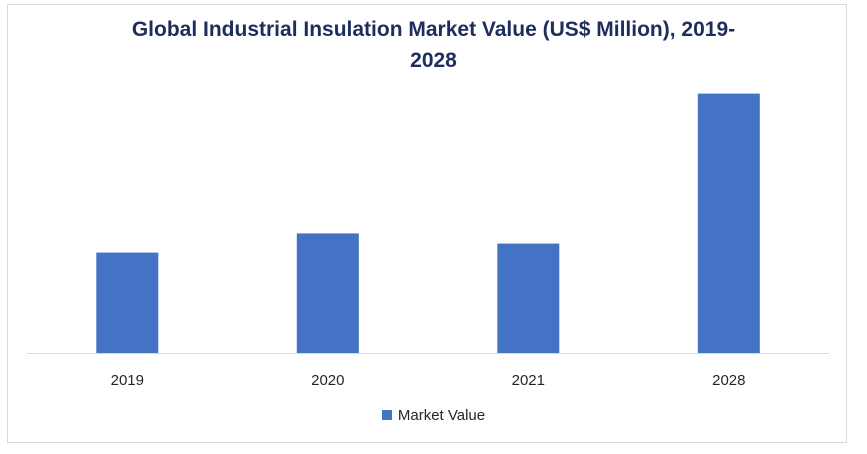 Image resolution: width=867 pixels, height=454 pixels. Describe the element at coordinates (528, 380) in the screenshot. I see `x-tick-label-2021: 2021` at that location.